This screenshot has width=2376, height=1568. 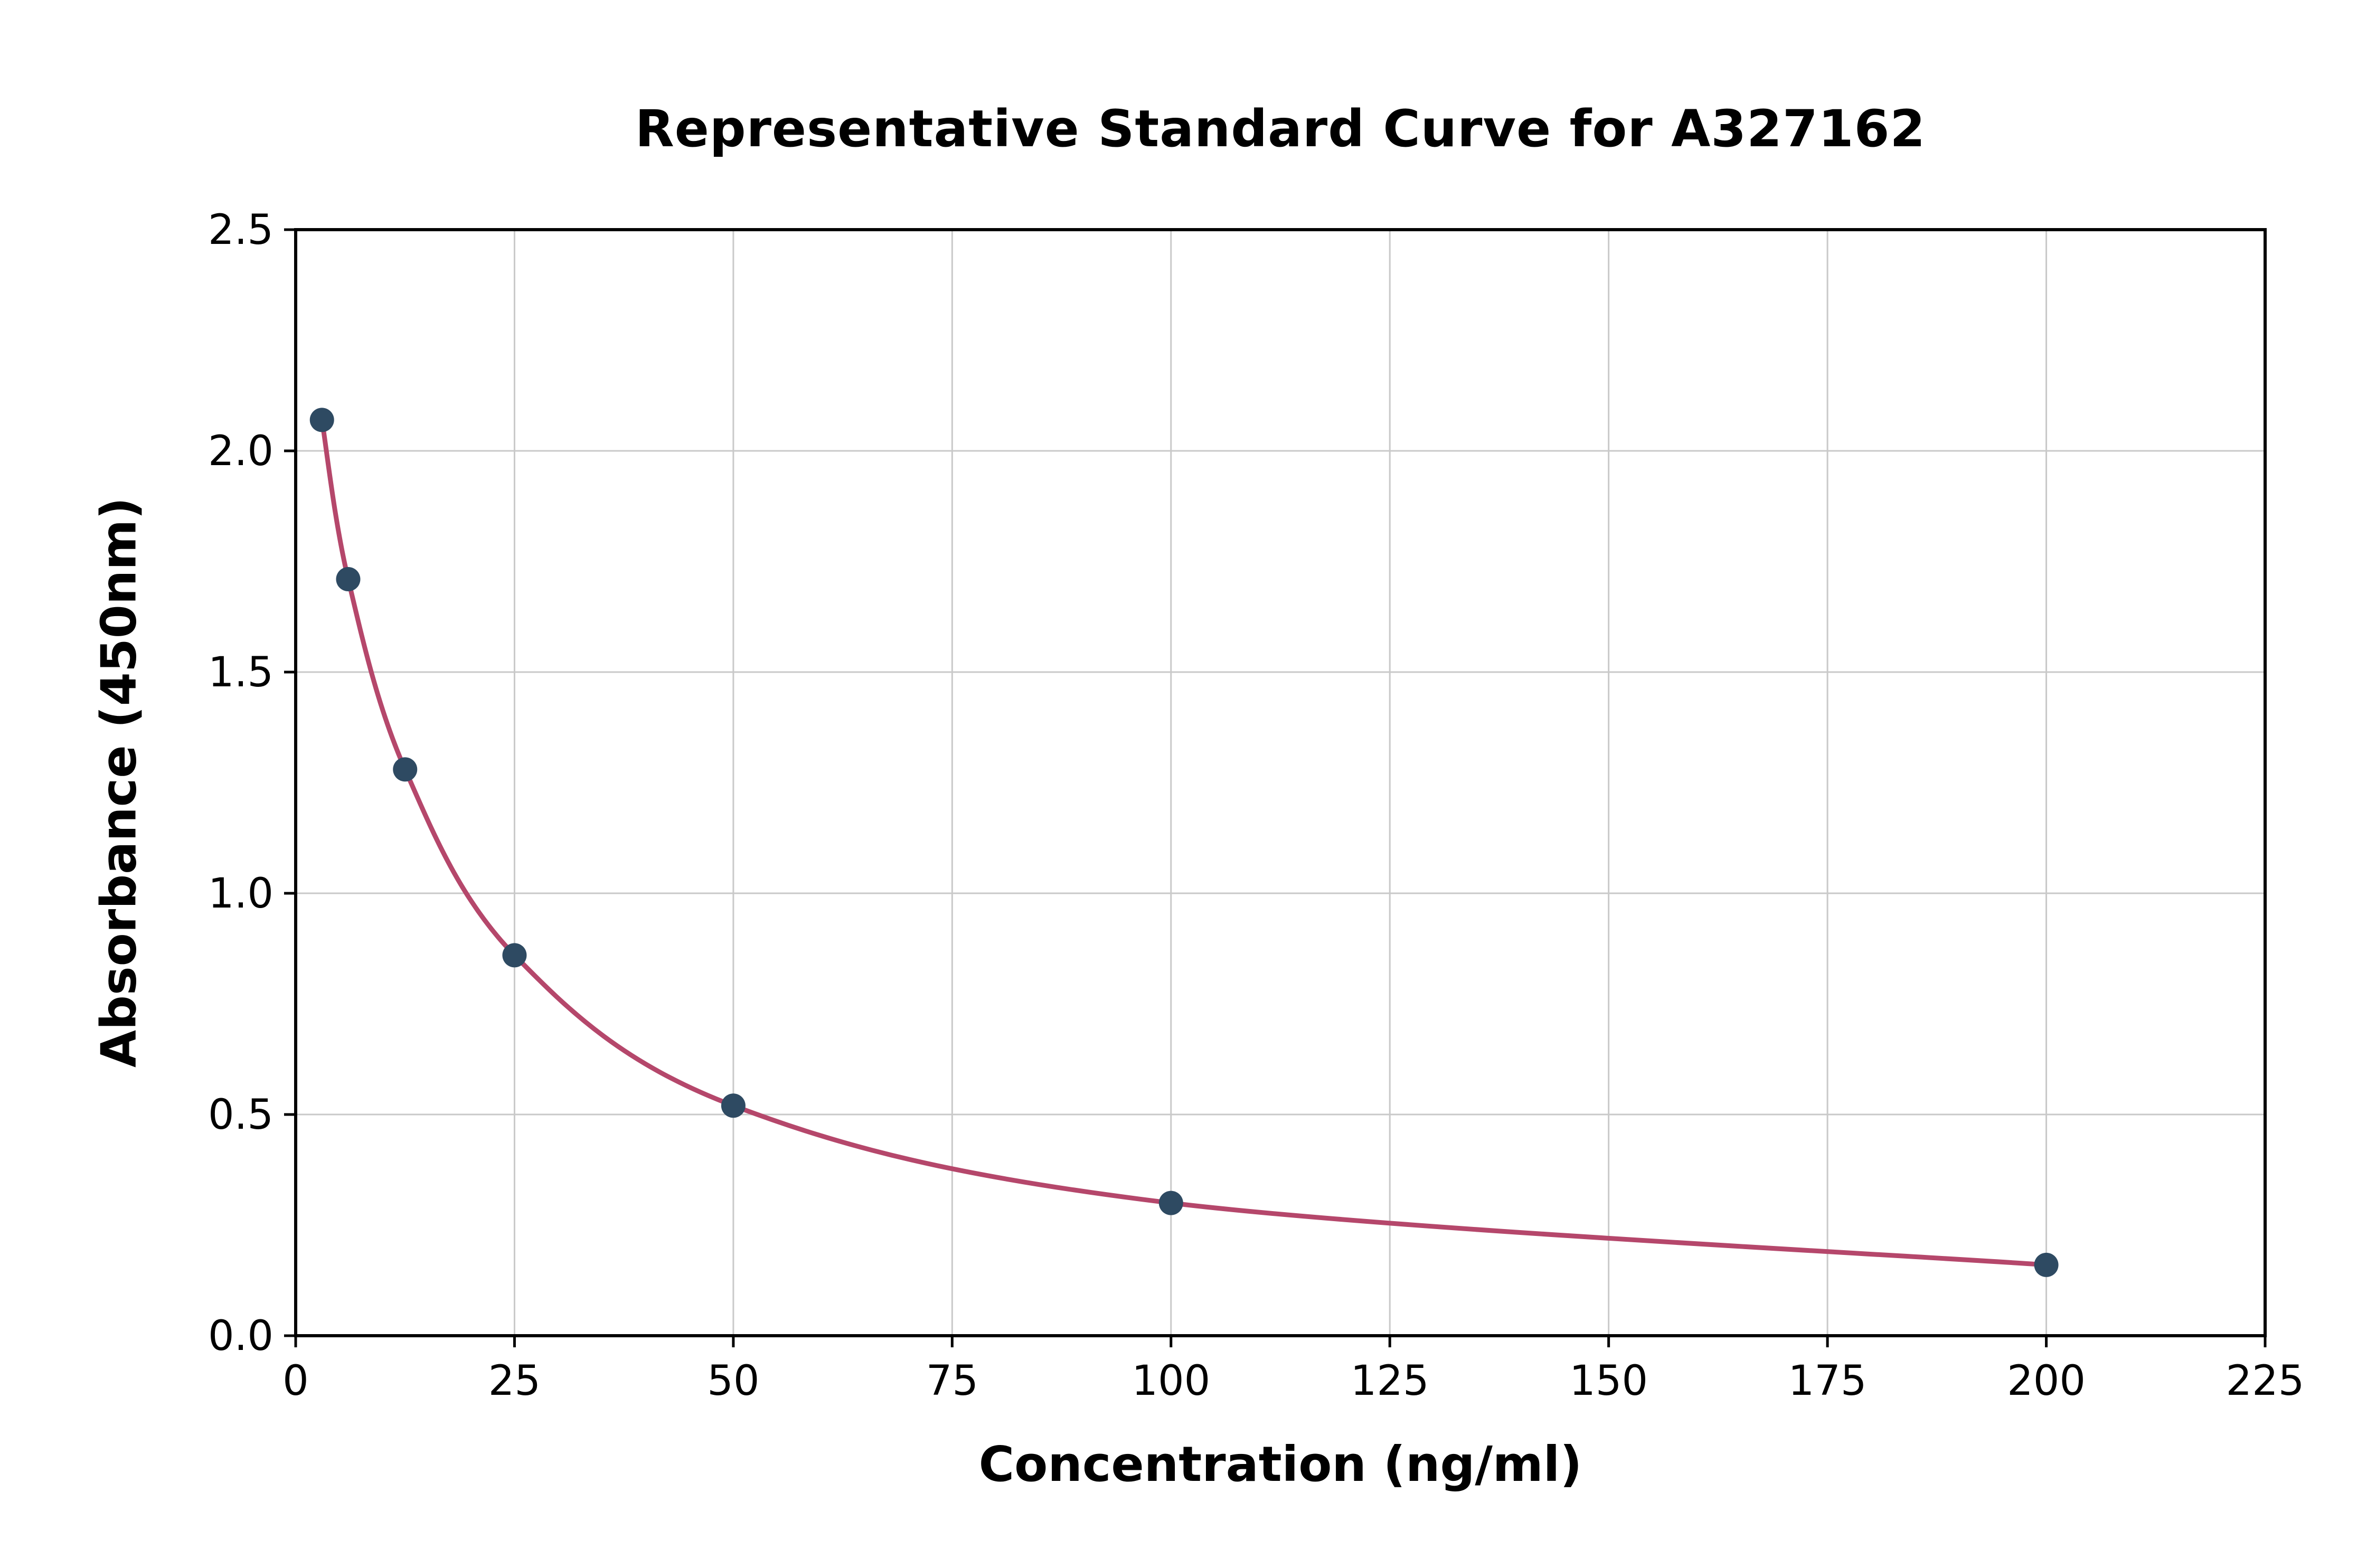 What do you see at coordinates (515, 1381) in the screenshot?
I see `x-tick-label: 25` at bounding box center [515, 1381].